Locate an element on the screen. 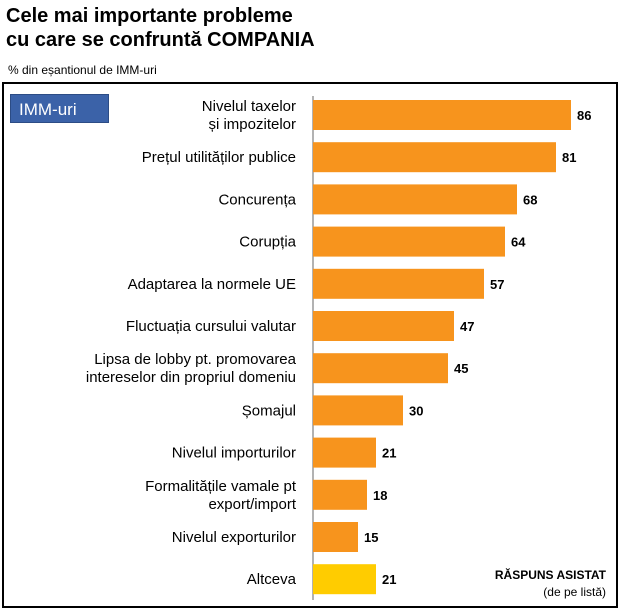 The height and width of the screenshot is (612, 624). bar-value-label-6: 45 is located at coordinates (461, 368).